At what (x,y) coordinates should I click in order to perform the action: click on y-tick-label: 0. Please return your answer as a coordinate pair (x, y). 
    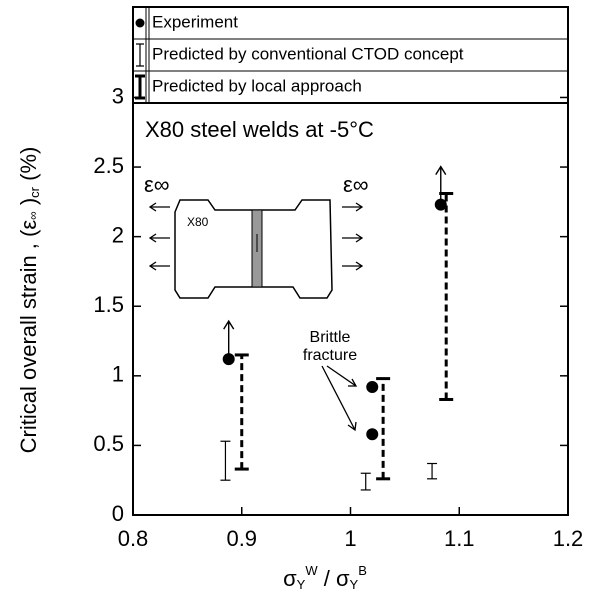
    Looking at the image, I should click on (118, 513).